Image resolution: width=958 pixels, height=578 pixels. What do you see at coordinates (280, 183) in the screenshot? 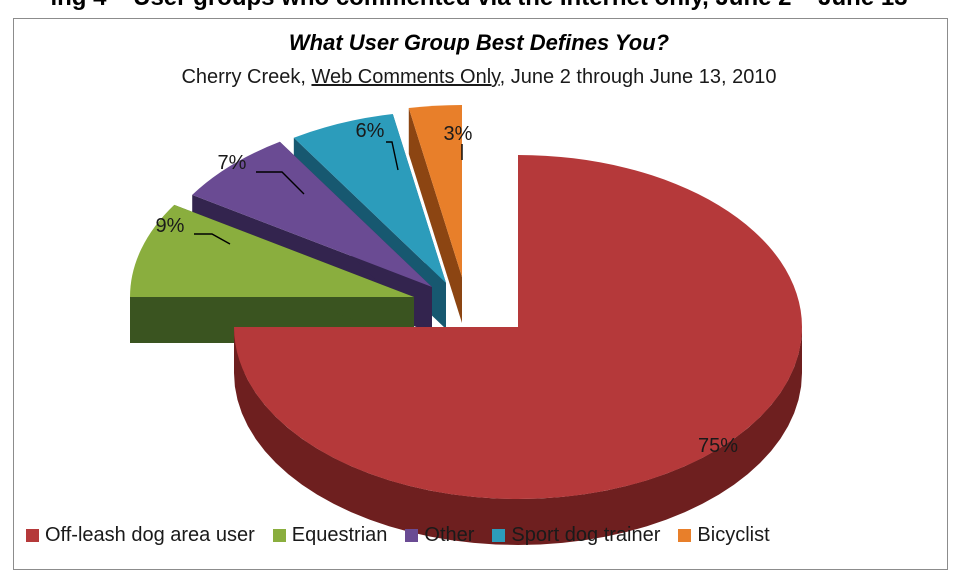
I see `leader-line-other` at bounding box center [280, 183].